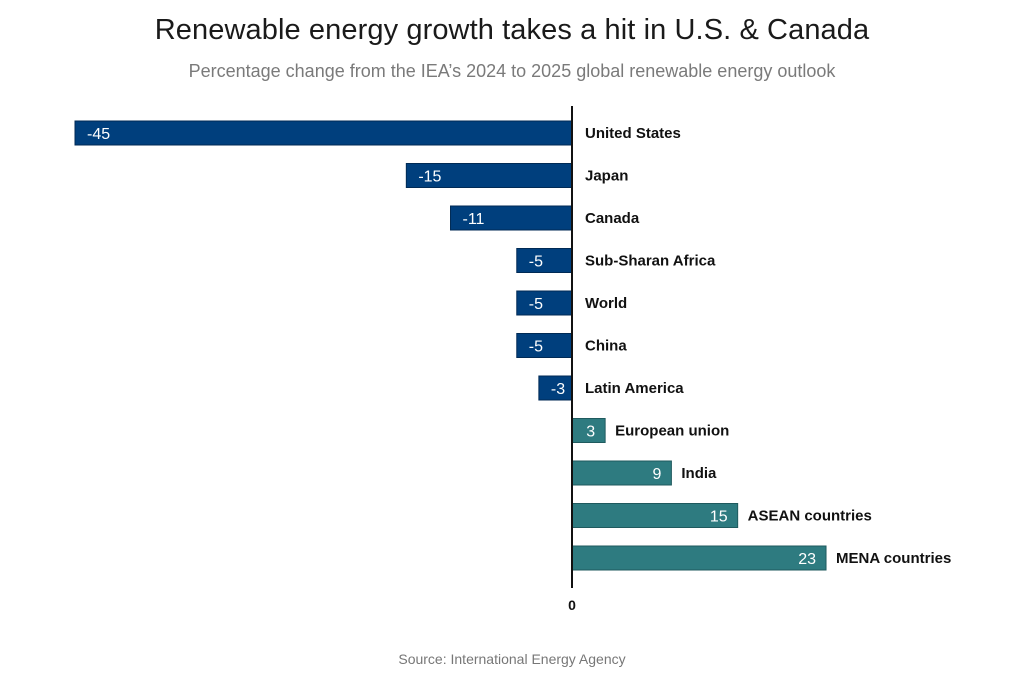 Image resolution: width=1024 pixels, height=677 pixels. What do you see at coordinates (621, 473) in the screenshot?
I see `bar-india` at bounding box center [621, 473].